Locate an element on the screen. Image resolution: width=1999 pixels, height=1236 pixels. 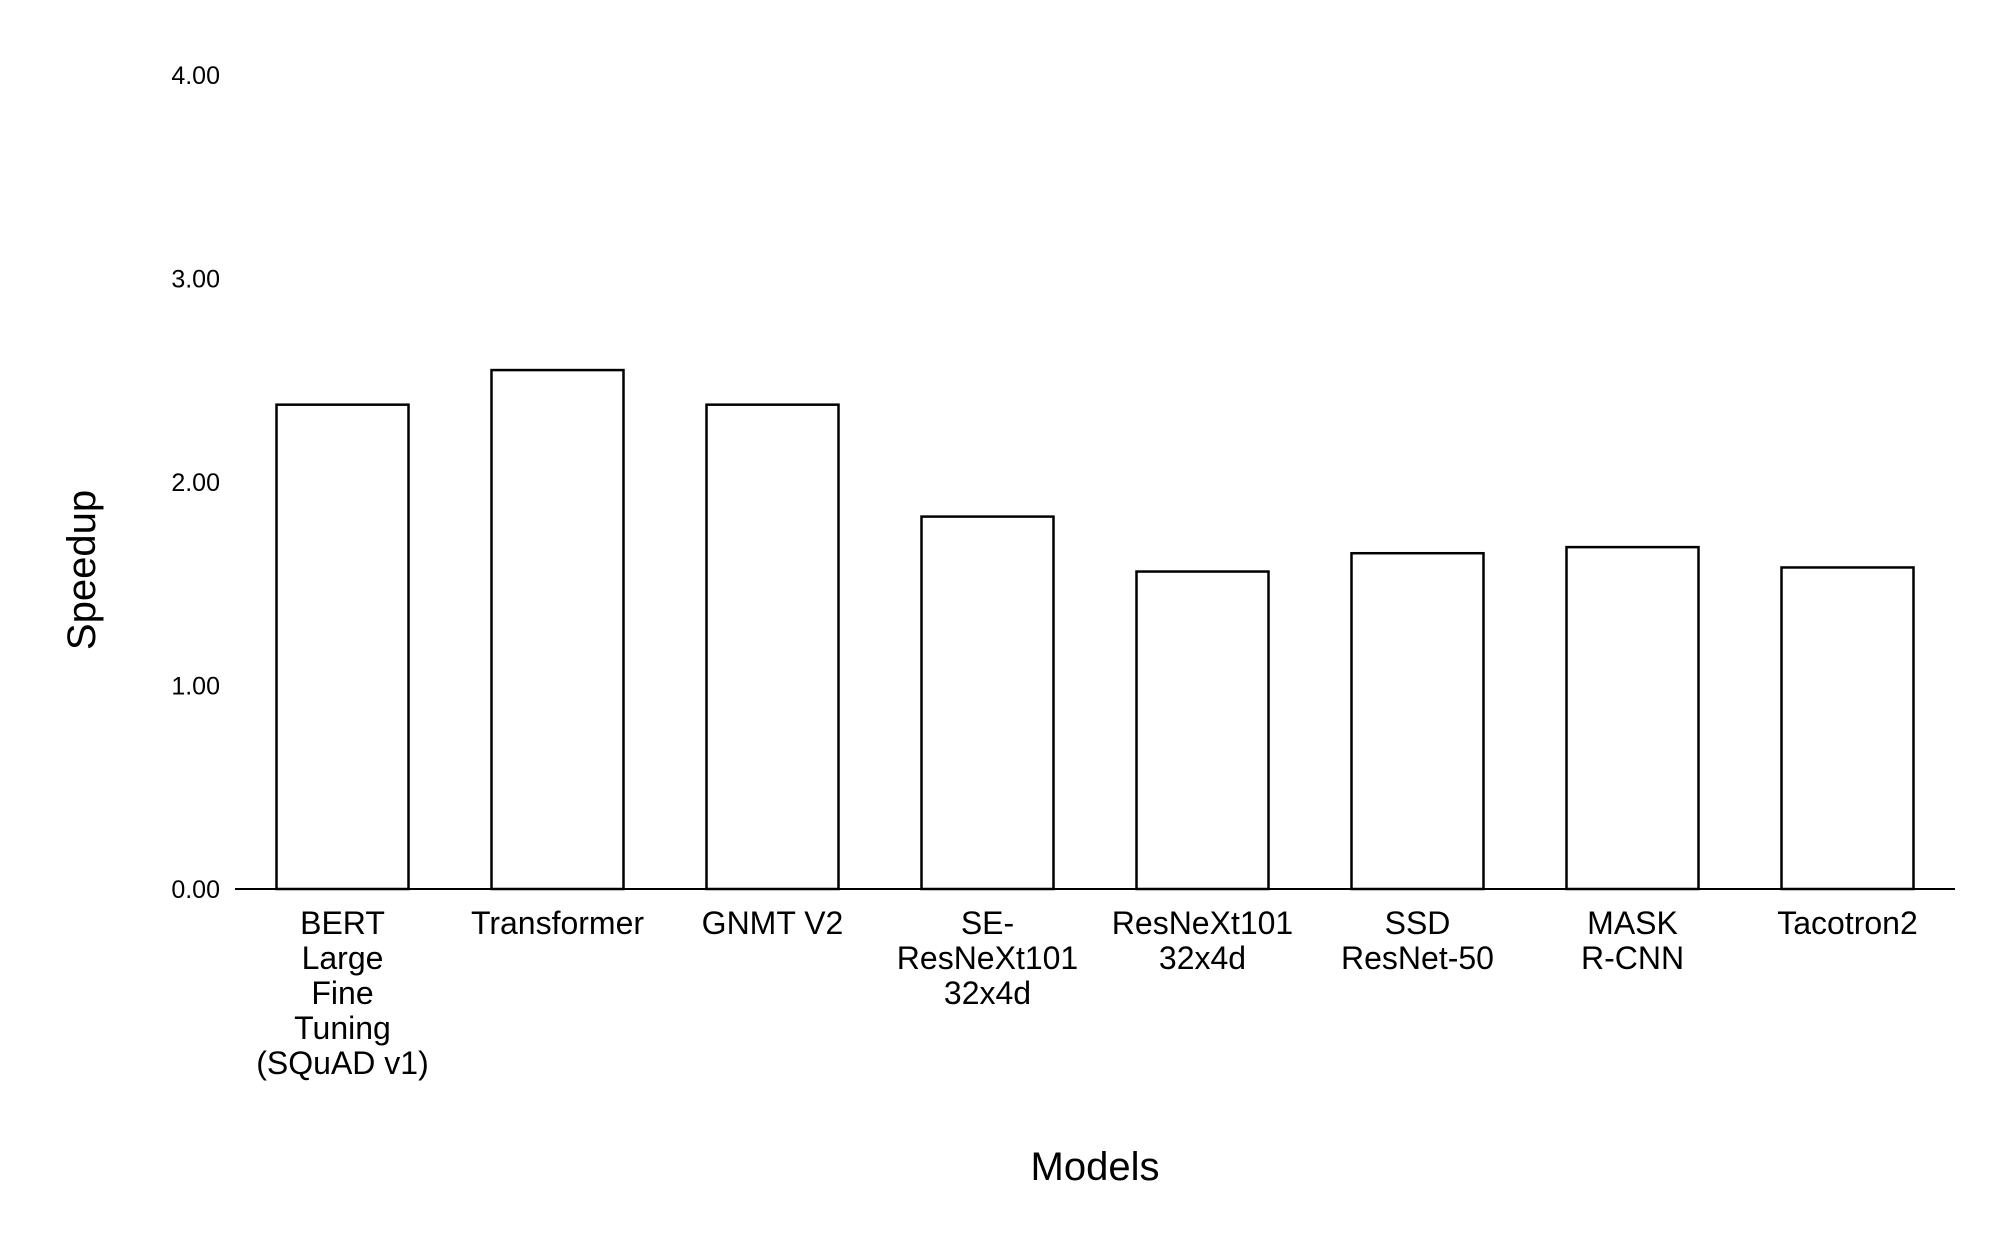
x-tick-label: GNMT V2 is located at coordinates (773, 923).